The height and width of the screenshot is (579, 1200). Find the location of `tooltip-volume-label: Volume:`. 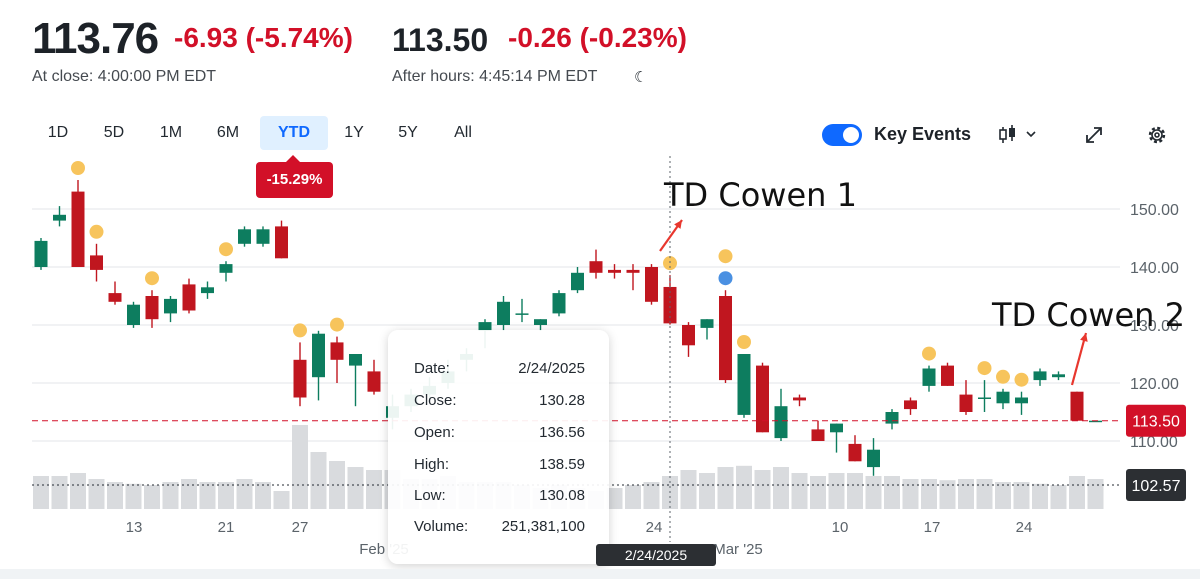

tooltip-volume-label: Volume: is located at coordinates (441, 526).